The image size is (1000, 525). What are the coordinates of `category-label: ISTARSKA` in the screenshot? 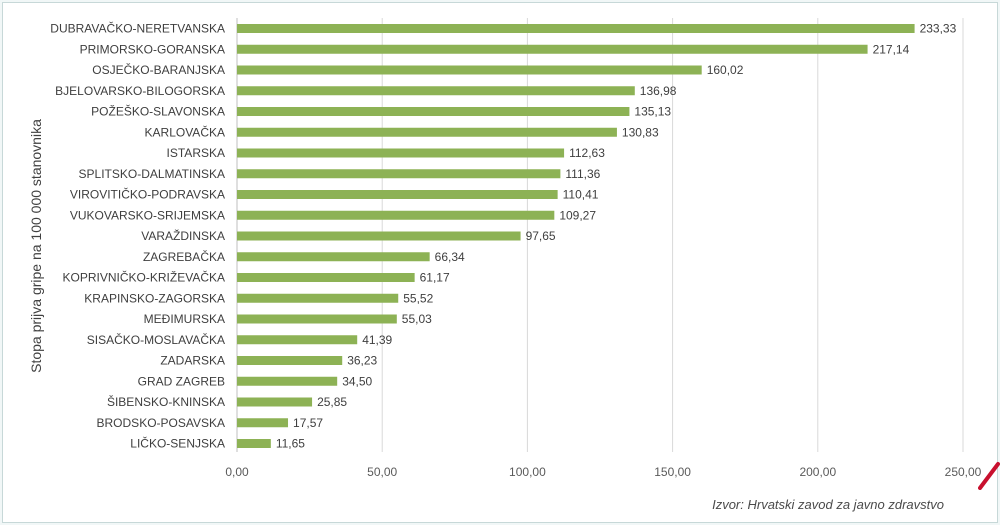 It's located at (196, 153).